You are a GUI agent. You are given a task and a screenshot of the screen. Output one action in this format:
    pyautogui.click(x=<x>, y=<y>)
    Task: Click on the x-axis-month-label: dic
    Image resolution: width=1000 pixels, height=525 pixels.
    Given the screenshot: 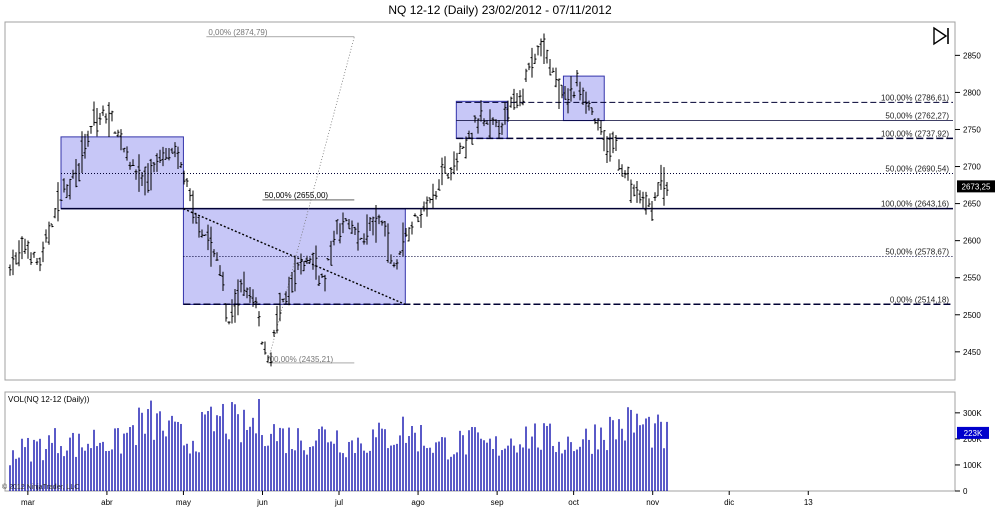 What is the action you would take?
    pyautogui.click(x=729, y=502)
    